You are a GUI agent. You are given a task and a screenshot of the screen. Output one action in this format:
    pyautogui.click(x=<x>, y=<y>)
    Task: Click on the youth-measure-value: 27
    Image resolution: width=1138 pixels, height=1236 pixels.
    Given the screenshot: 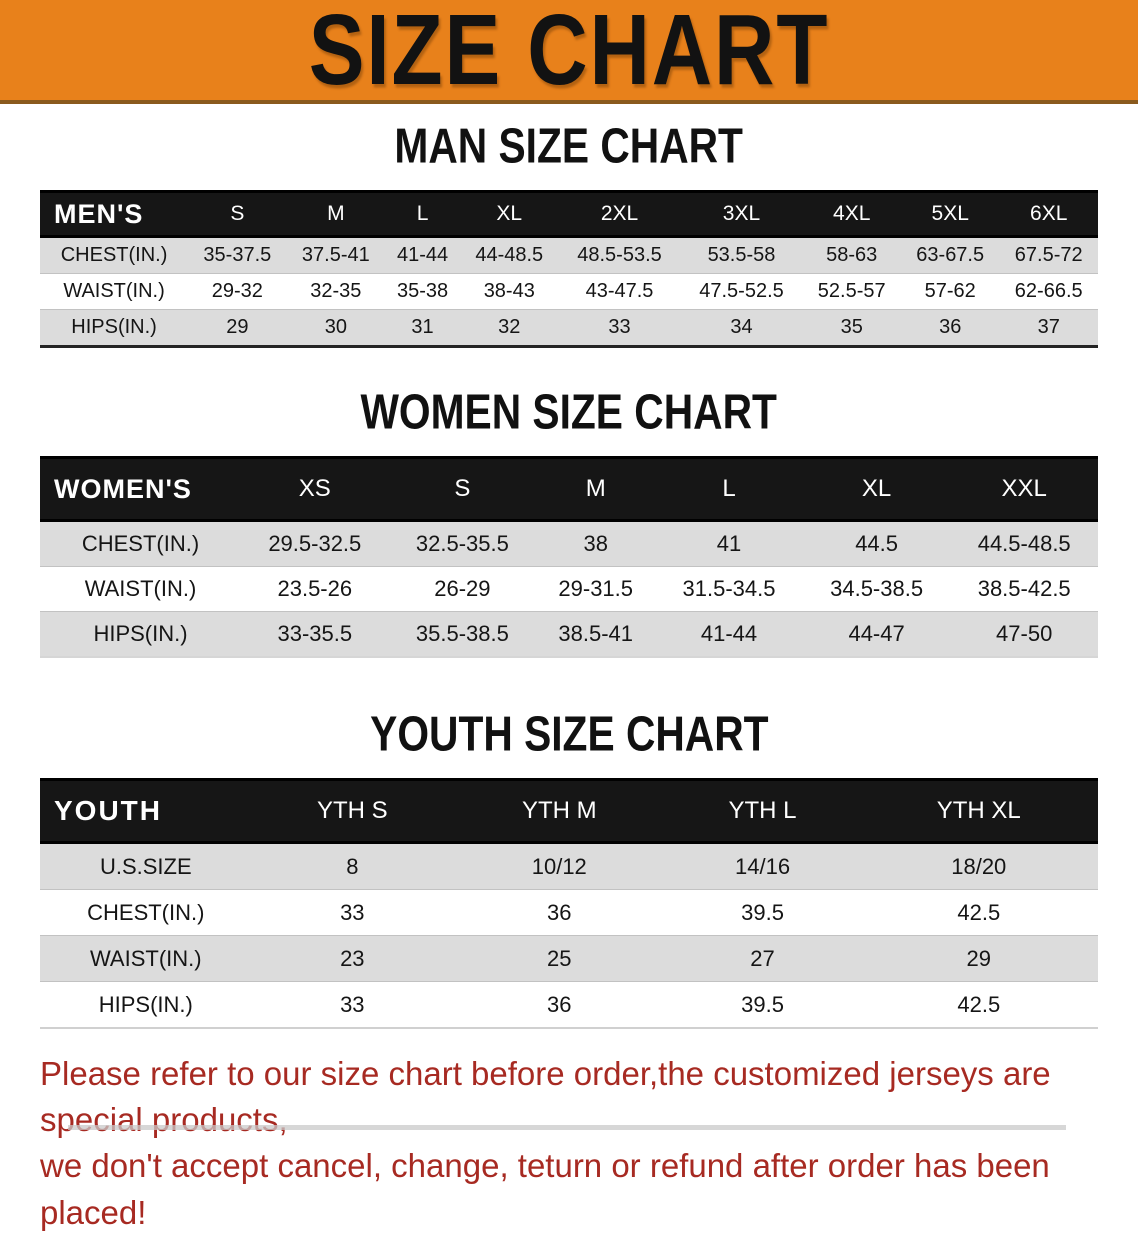 What is the action you would take?
    pyautogui.click(x=762, y=958)
    